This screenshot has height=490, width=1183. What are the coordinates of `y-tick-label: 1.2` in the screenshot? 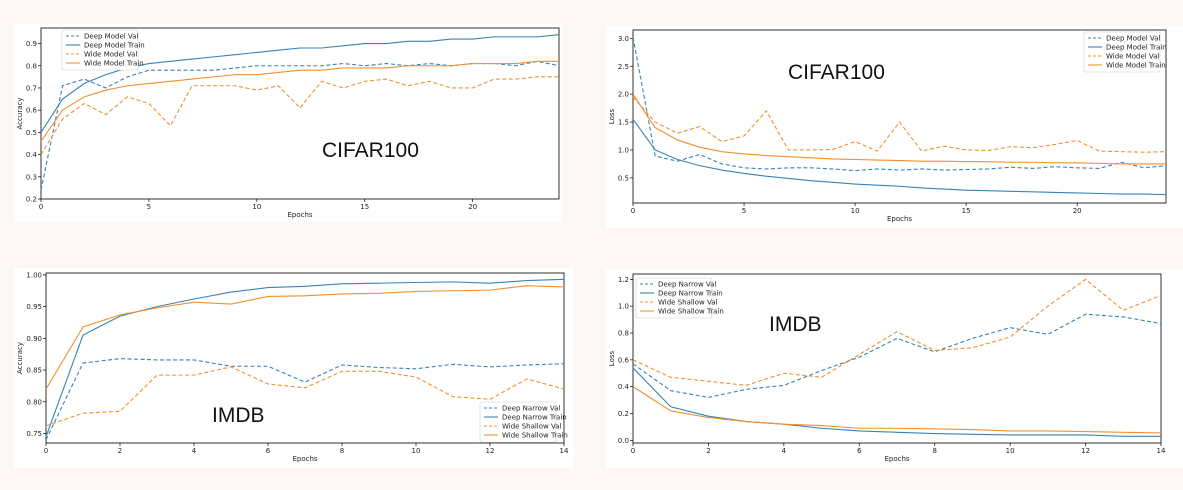 It's located at (623, 280).